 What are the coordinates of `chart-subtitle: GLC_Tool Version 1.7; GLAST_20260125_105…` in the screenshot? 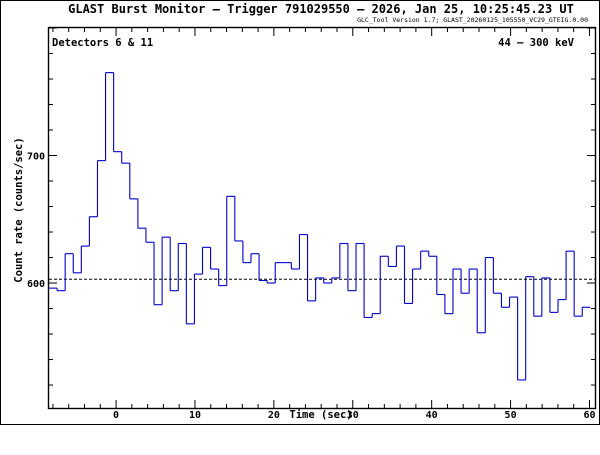 It's located at (472, 20).